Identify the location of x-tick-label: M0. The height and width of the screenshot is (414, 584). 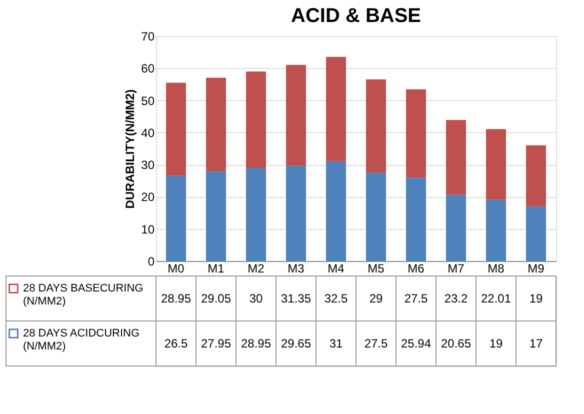
(176, 269).